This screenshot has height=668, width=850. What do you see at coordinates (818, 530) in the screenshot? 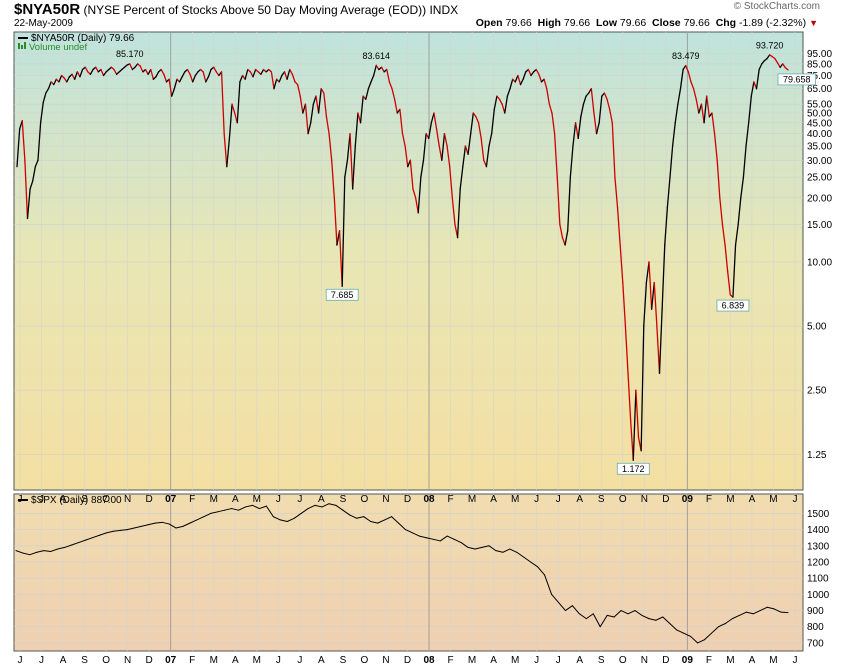
I see `lower-y-tick-label: 1400` at bounding box center [818, 530].